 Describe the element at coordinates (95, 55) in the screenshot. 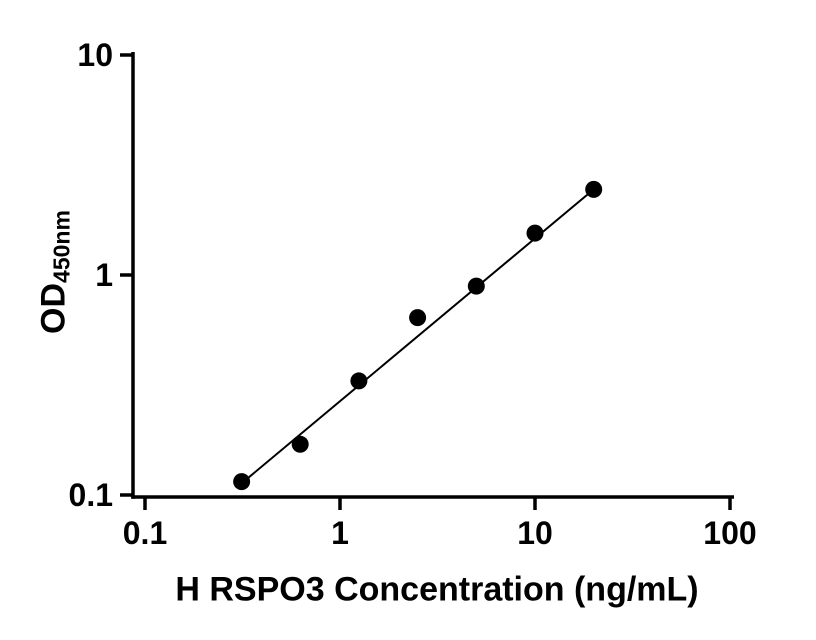

I see `y-tick-label: 10` at that location.